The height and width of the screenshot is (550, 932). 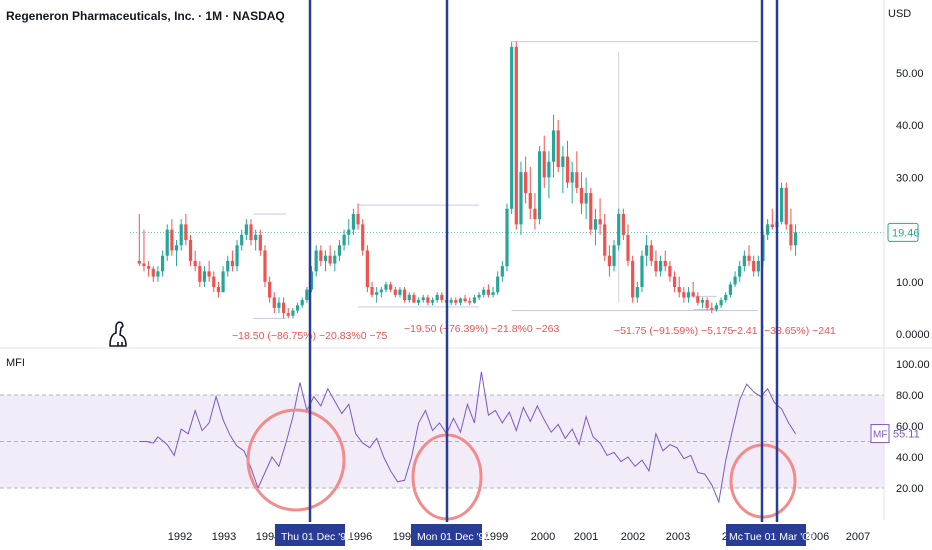 What do you see at coordinates (119, 333) in the screenshot?
I see `tradingview-logo-icon` at bounding box center [119, 333].